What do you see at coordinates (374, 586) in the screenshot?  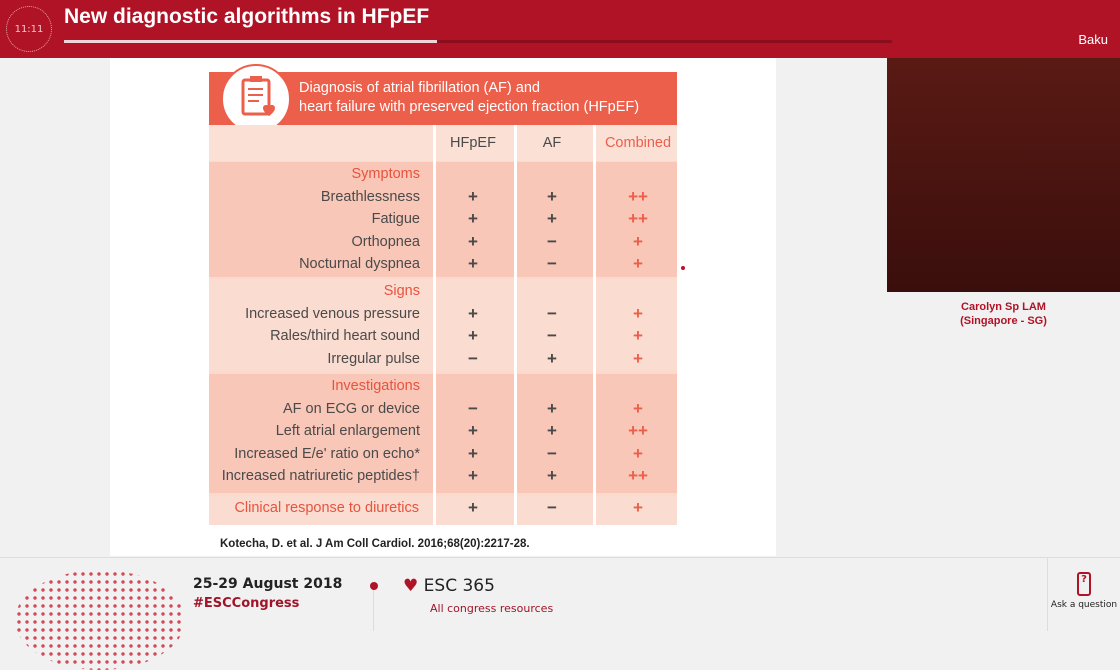 I see `separator-dot` at bounding box center [374, 586].